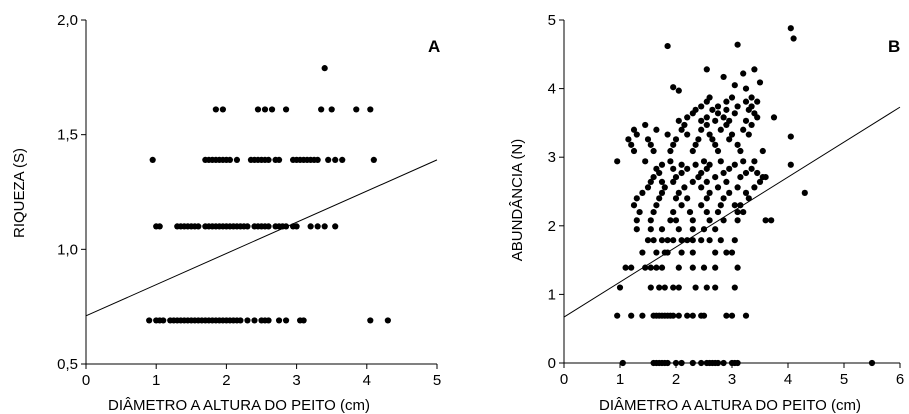  Describe the element at coordinates (552, 226) in the screenshot. I see `panel-b-y-tick-label: 2` at that location.